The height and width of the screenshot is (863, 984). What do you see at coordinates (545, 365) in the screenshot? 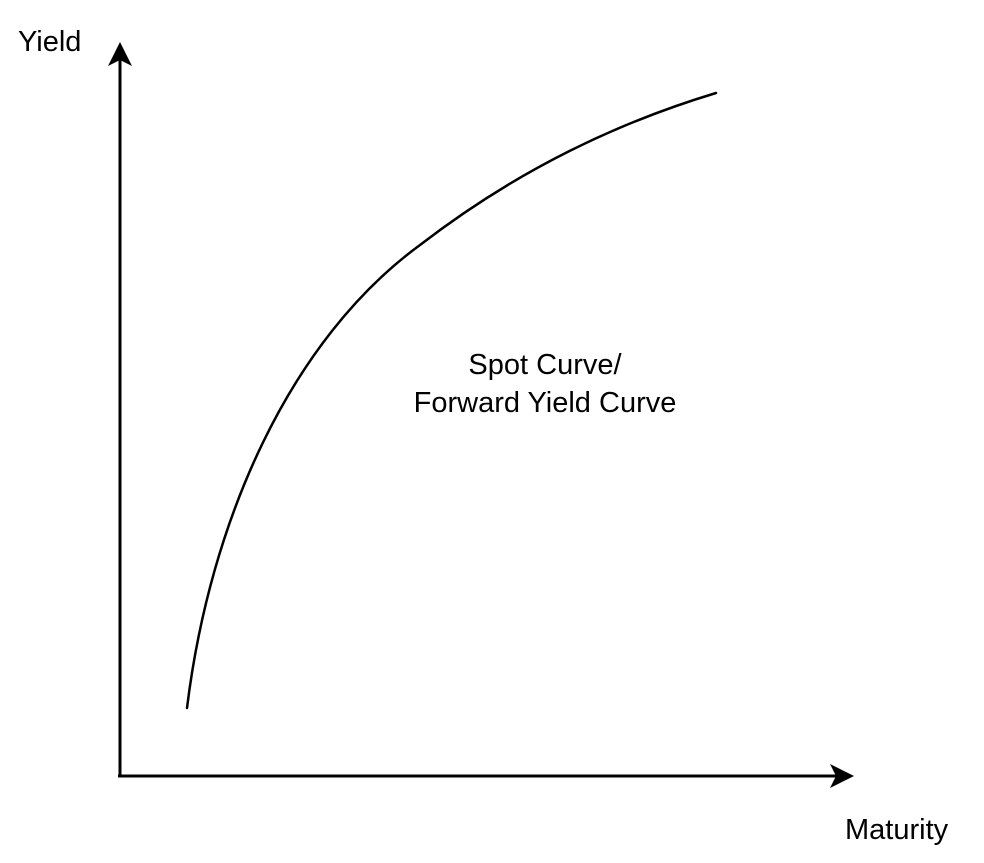
I see `curve-label-line-1: Spot Curve/` at bounding box center [545, 365].